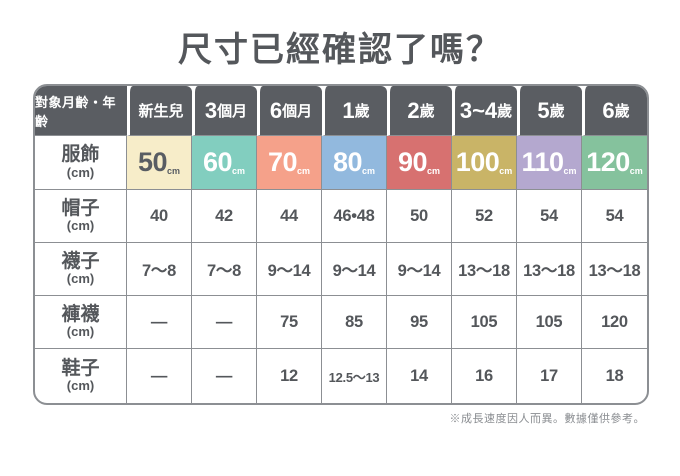  I want to click on column-header-newborn: 新生兒, so click(159, 111).